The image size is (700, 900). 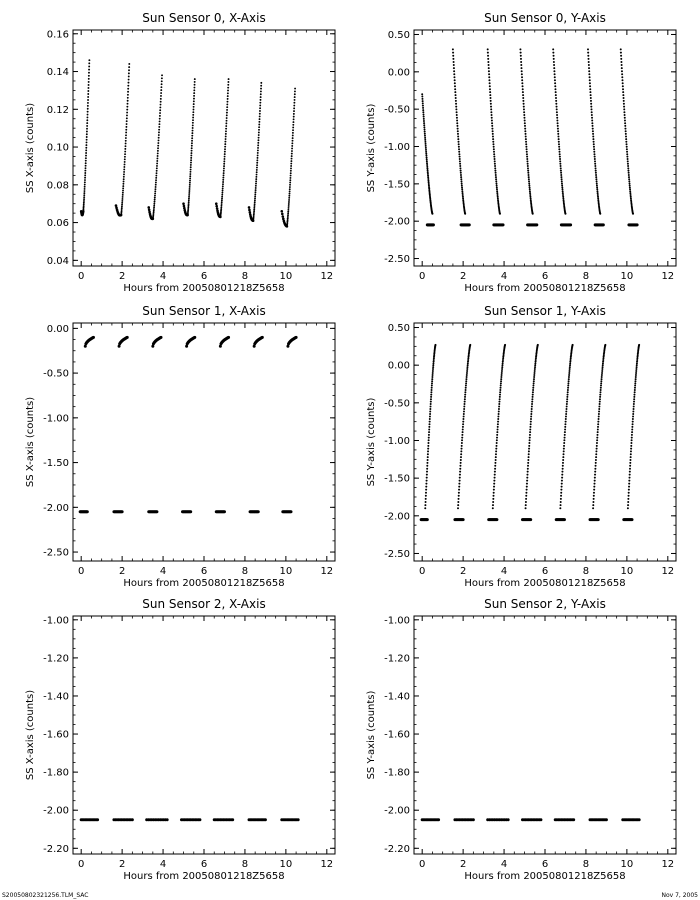 I want to click on x-axis-label: Hours from 20050801218Z5658, so click(x=203, y=288).